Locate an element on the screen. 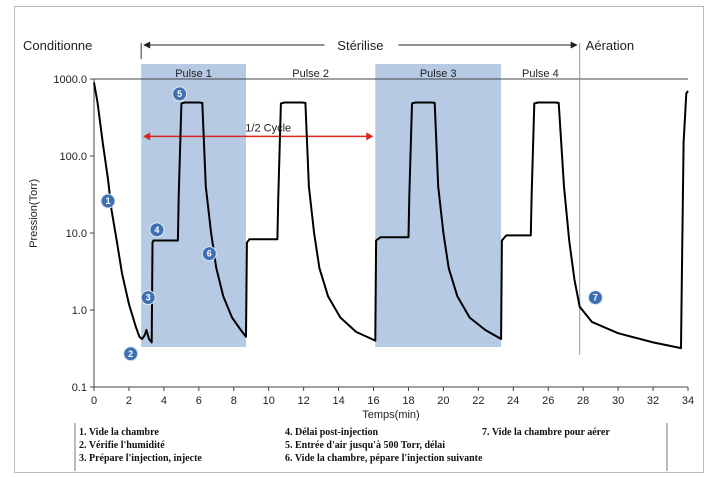  half-cycle-arrowhead-right is located at coordinates (370, 136).